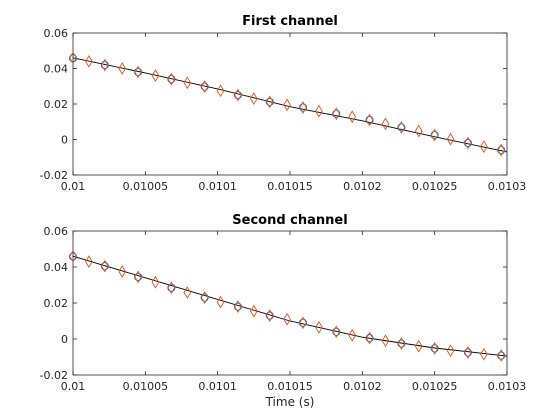 This screenshot has height=420, width=560. Describe the element at coordinates (290, 21) in the screenshot. I see `chart-title: First channel` at that location.